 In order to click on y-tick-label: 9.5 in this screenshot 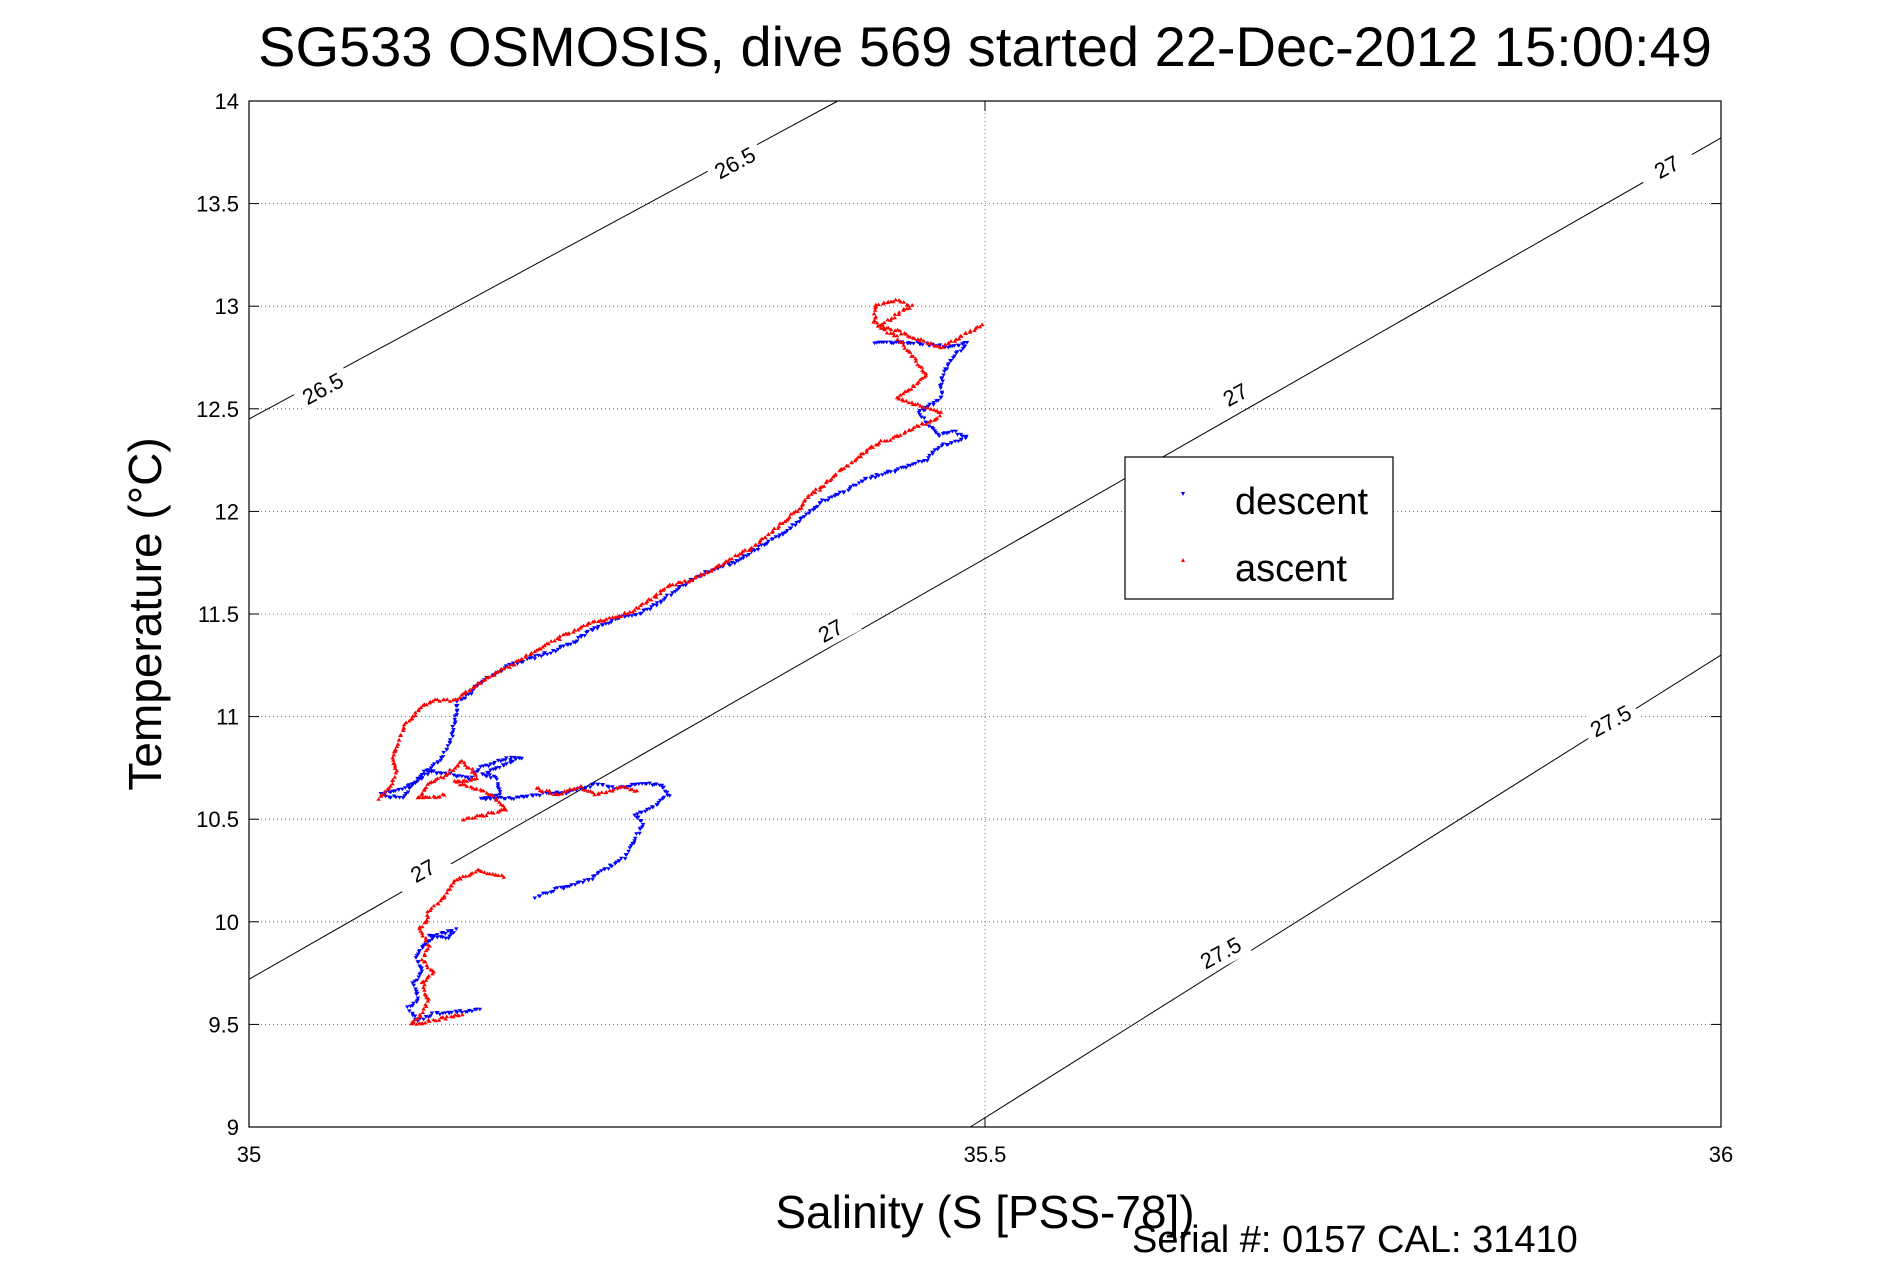, I will do `click(223, 1024)`.